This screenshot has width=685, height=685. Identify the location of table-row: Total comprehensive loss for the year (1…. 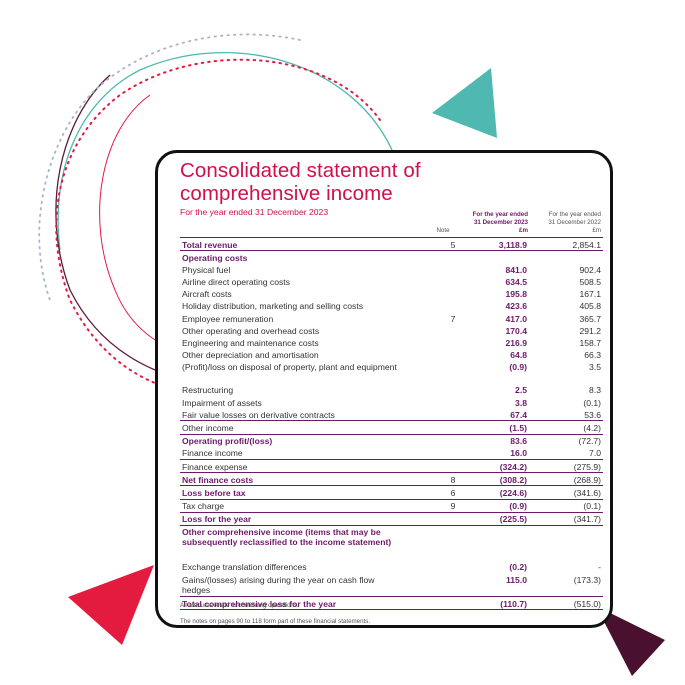
(391, 603).